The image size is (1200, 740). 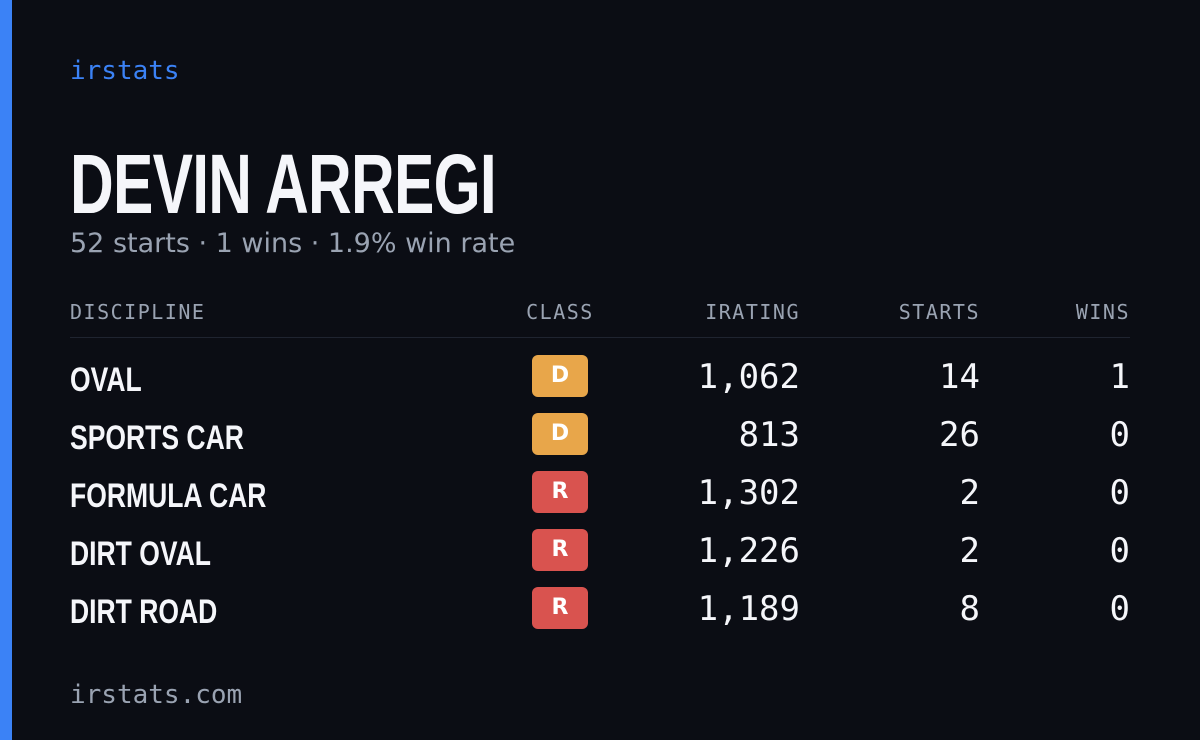 I want to click on column-header: DISCIPLINE, so click(x=138, y=312).